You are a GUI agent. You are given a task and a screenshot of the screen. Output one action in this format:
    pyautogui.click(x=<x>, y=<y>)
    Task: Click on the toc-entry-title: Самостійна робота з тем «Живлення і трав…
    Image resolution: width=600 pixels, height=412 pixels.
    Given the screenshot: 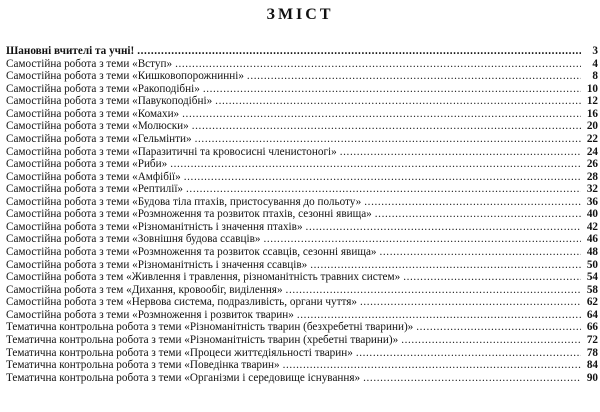 What is the action you would take?
    pyautogui.click(x=203, y=277)
    